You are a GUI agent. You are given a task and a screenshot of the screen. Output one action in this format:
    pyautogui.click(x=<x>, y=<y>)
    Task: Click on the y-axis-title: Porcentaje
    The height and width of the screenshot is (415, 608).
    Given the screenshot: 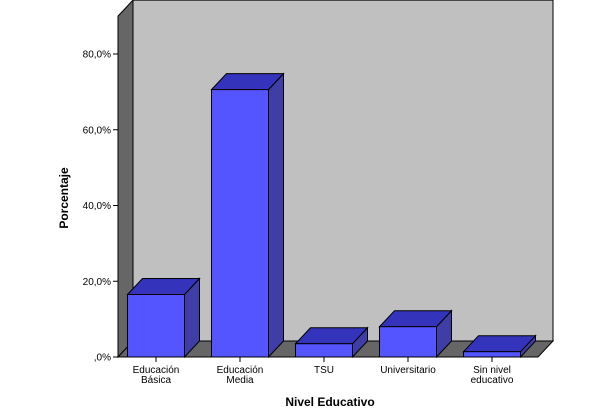 What is the action you would take?
    pyautogui.click(x=64, y=198)
    